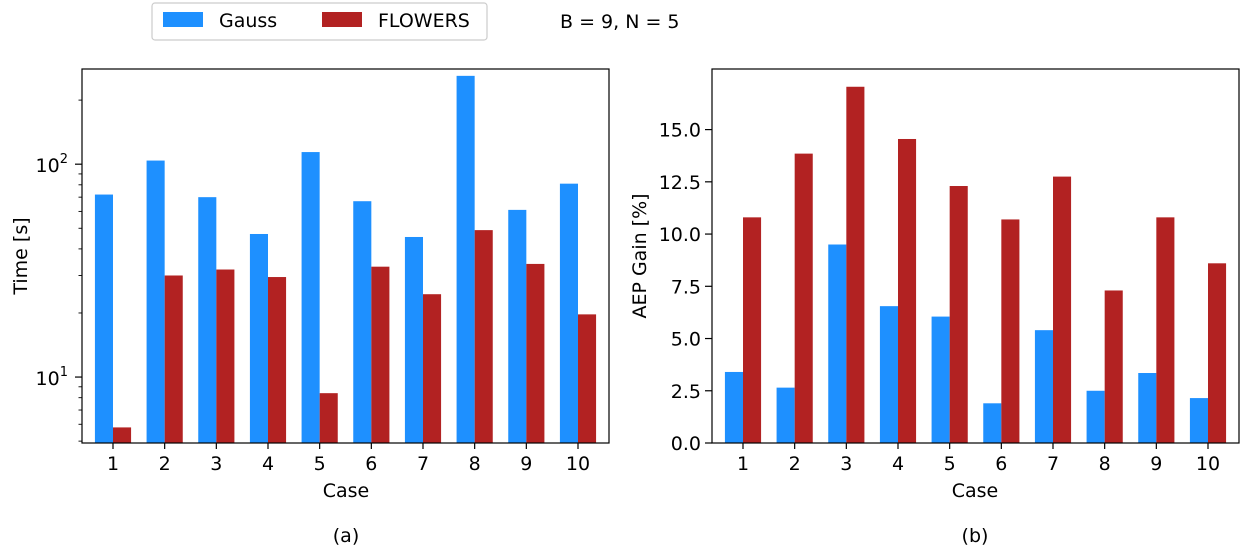  What do you see at coordinates (52, 377) in the screenshot?
I see `panel-a-ytick-label-10^1: 10¹` at bounding box center [52, 377].